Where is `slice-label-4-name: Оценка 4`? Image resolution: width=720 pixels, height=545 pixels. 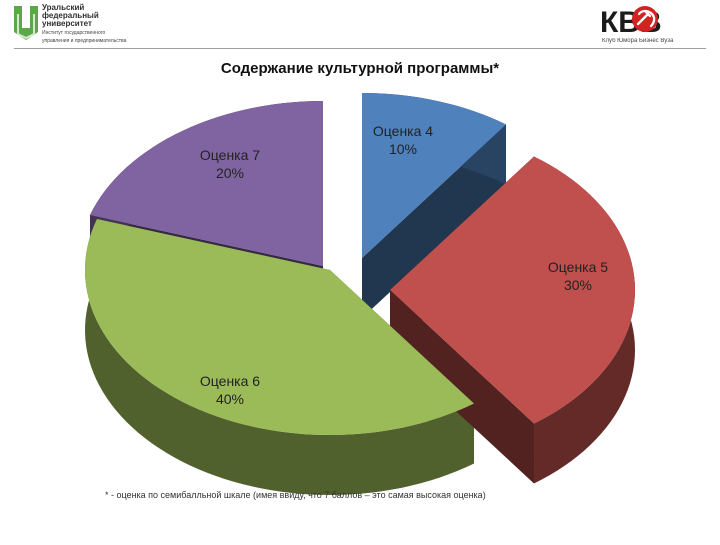
slice-label-4-name: Оценка 4 is located at coordinates (403, 131).